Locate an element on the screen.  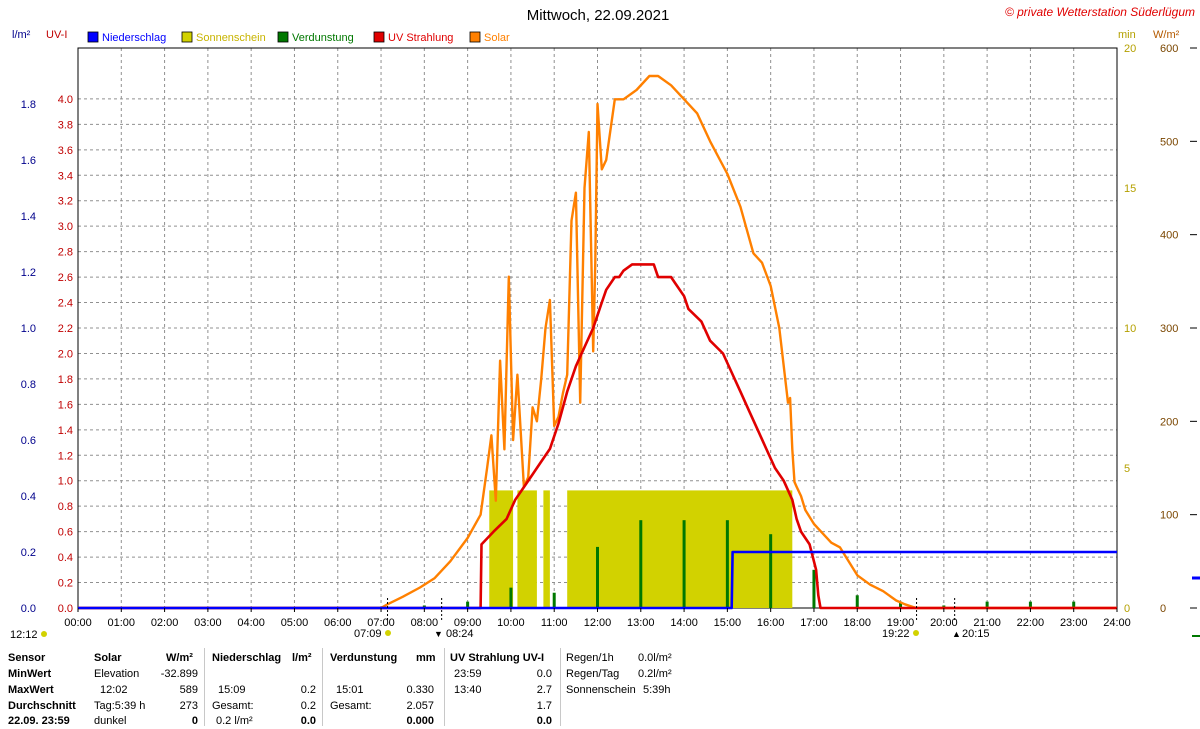
precip-tick-label: 1.2 is located at coordinates (28, 273).